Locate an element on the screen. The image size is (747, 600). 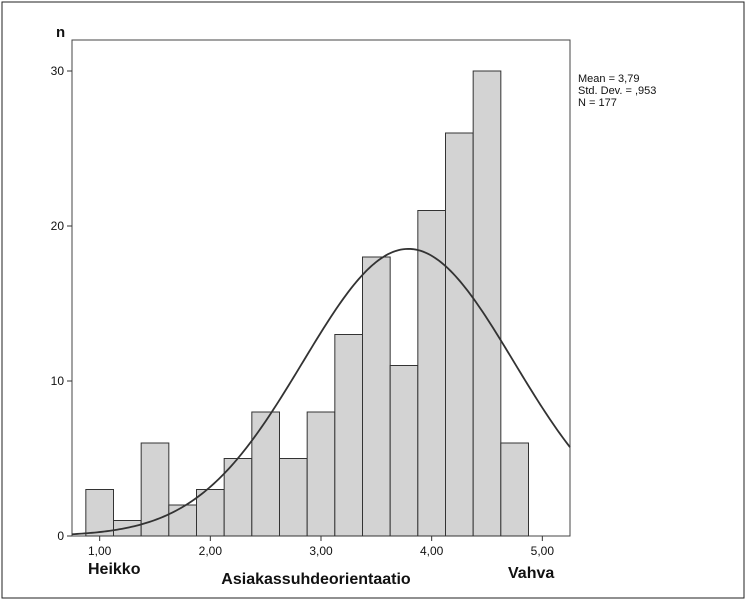
x-tick-label: 2,00 is located at coordinates (211, 551).